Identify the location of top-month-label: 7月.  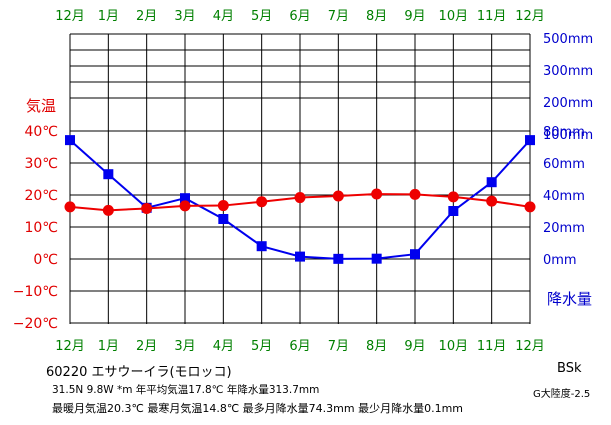
(338, 16).